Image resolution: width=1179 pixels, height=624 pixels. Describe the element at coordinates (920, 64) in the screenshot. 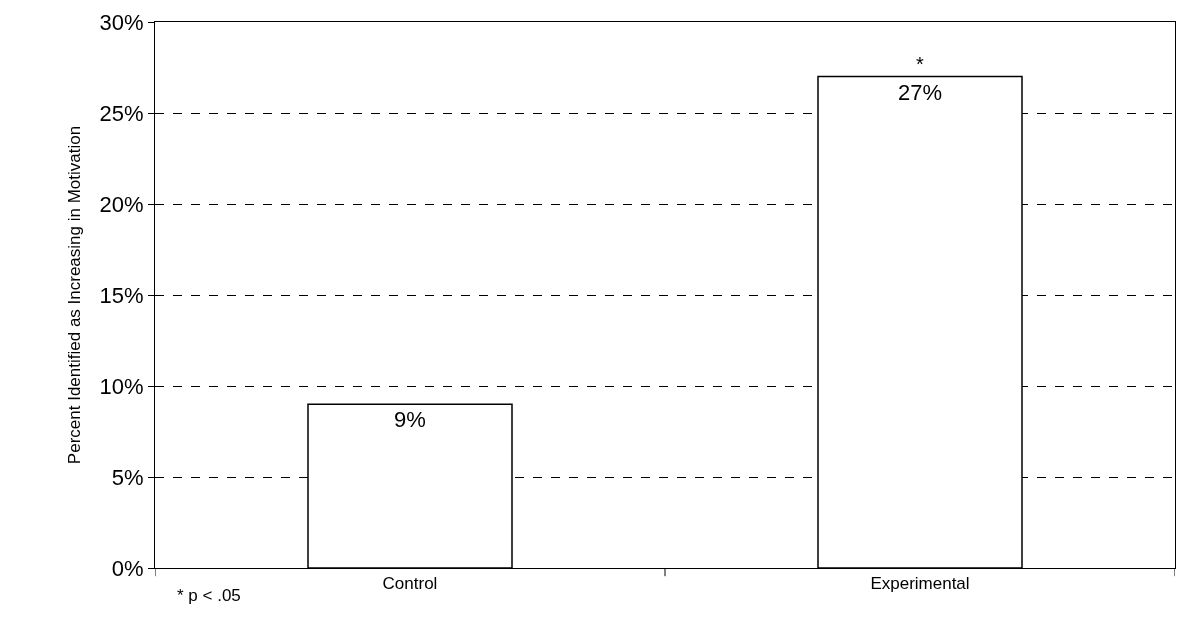

I see `annotation: *` at that location.